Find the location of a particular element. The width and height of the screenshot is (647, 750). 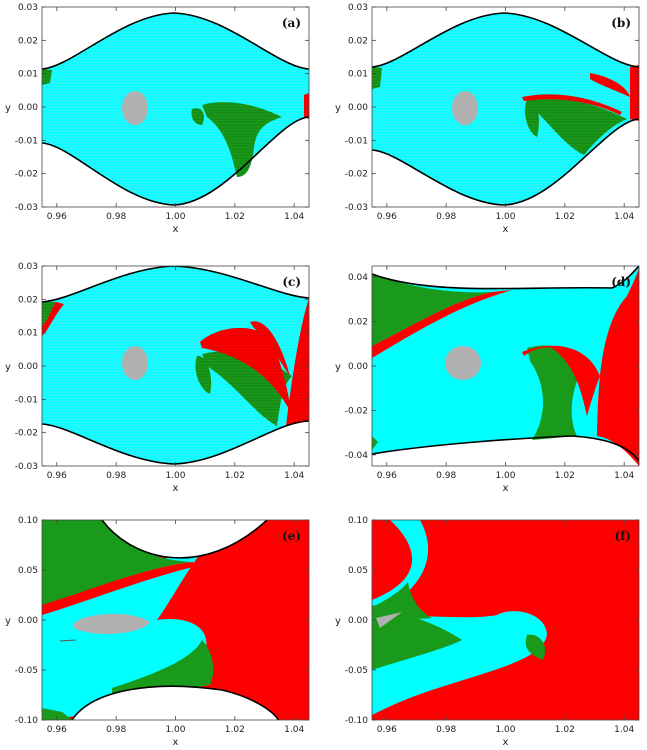

y-tick-label: 0.10 is located at coordinates (28, 521).